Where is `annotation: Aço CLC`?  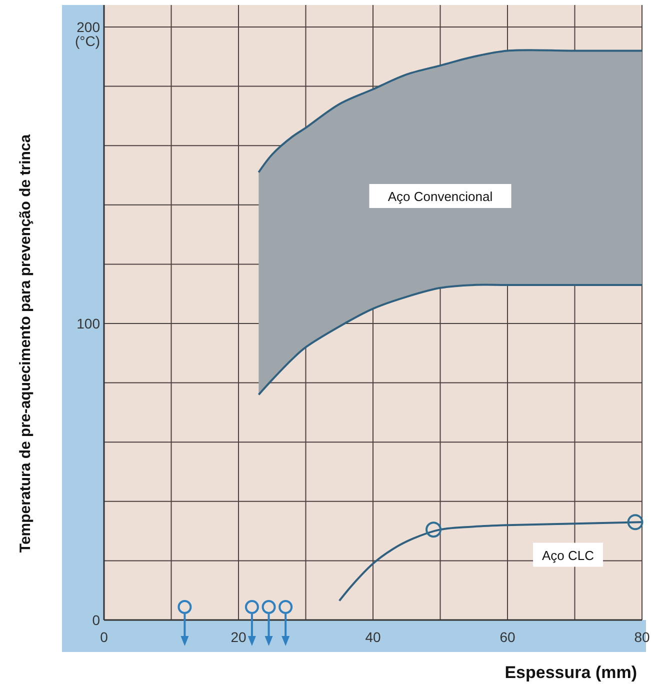 annotation: Aço CLC is located at coordinates (568, 555).